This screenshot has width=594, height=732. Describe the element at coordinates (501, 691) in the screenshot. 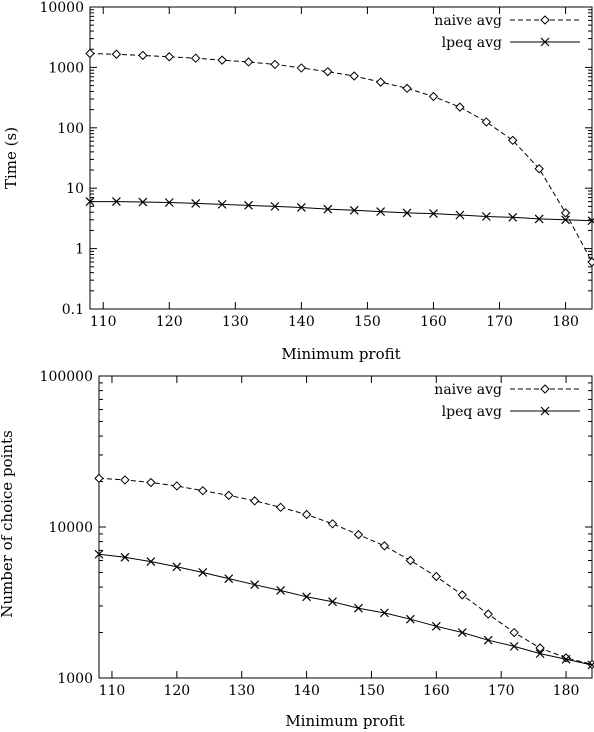

I see `x-tick-label: 170` at that location.